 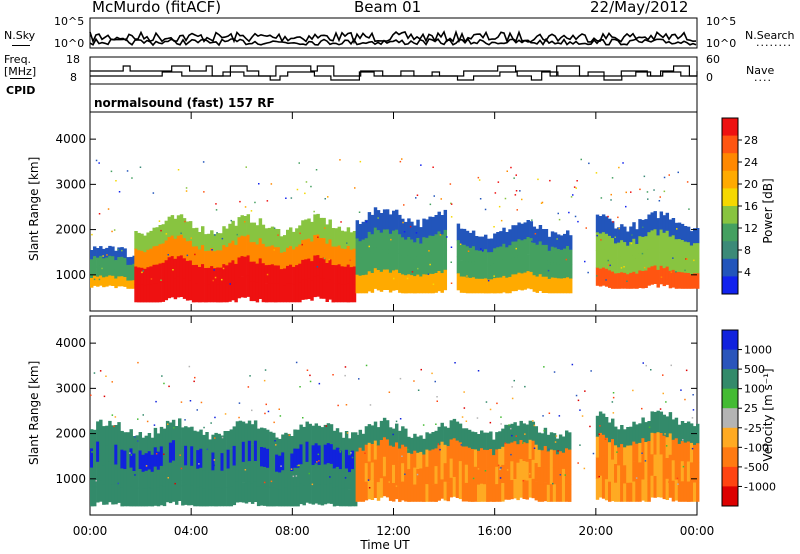 What do you see at coordinates (751, 228) in the screenshot?
I see `colorbar-tick-label: 12` at bounding box center [751, 228].